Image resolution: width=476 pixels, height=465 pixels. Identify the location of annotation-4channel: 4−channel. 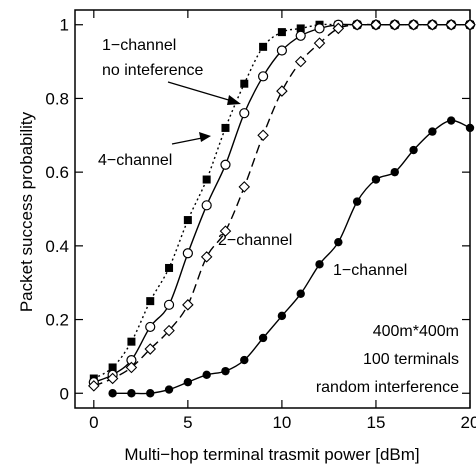
(135, 160).